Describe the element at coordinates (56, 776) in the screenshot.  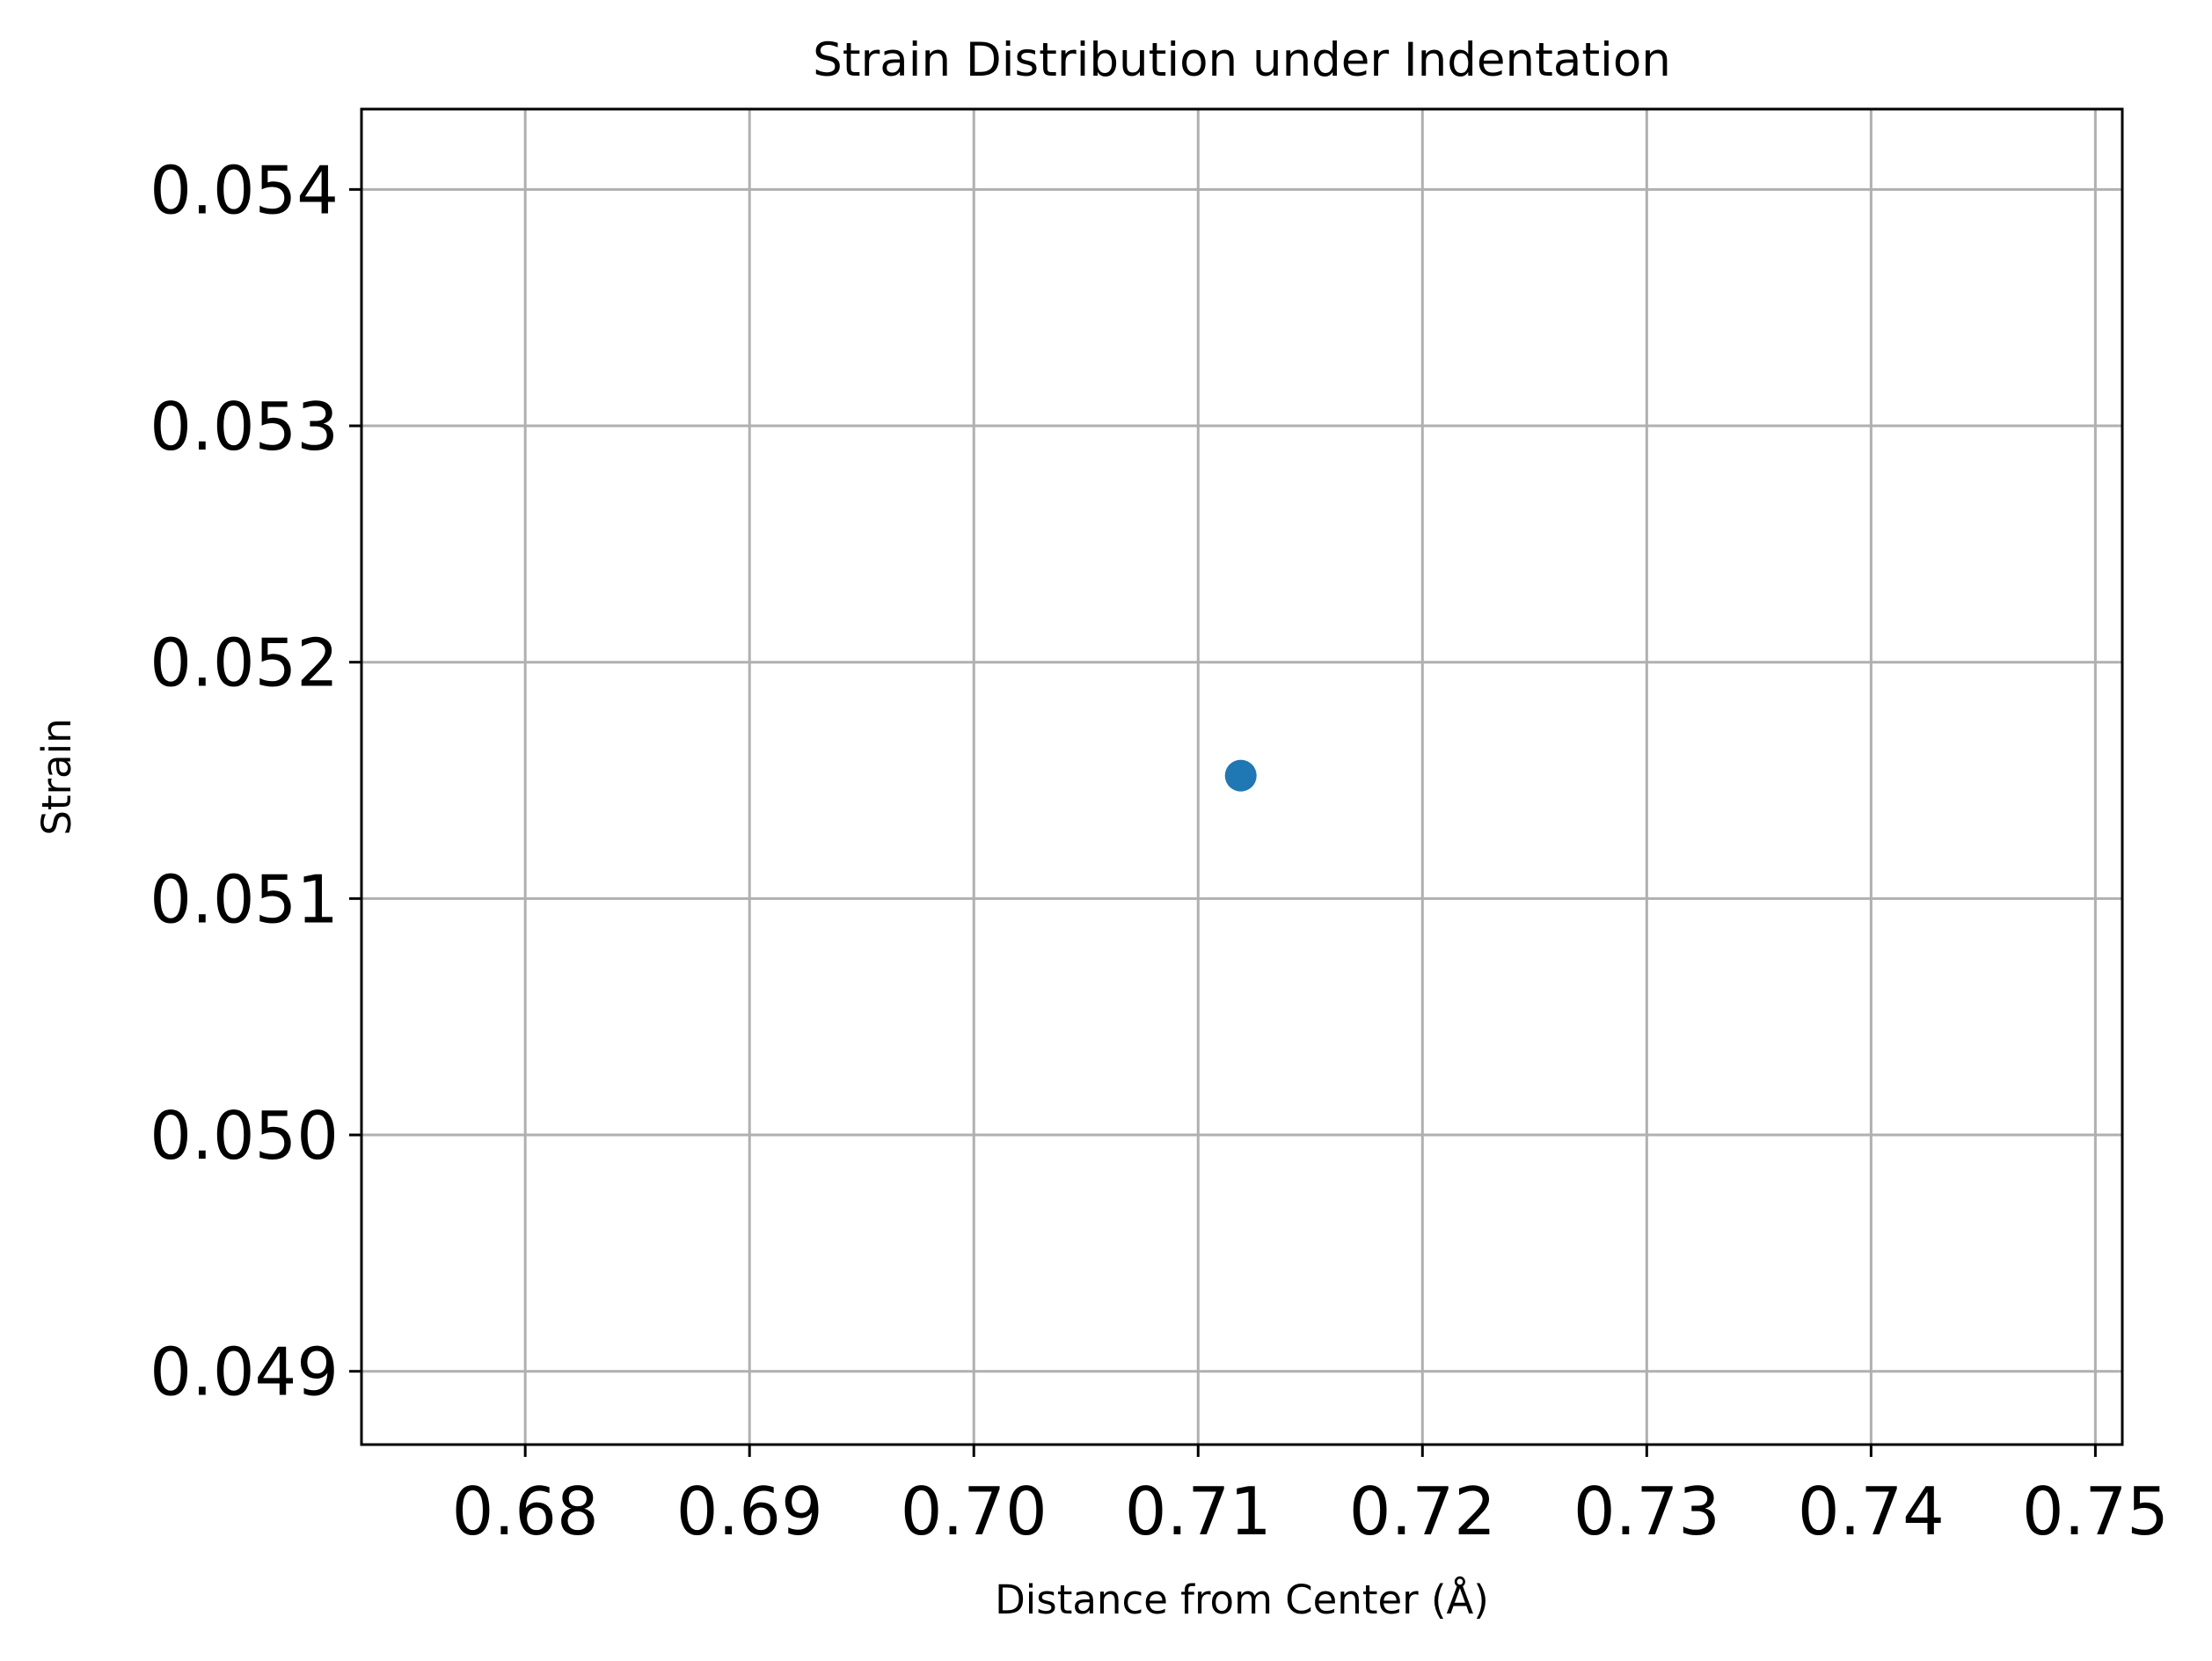
I see `y-axis-label: Strain` at that location.